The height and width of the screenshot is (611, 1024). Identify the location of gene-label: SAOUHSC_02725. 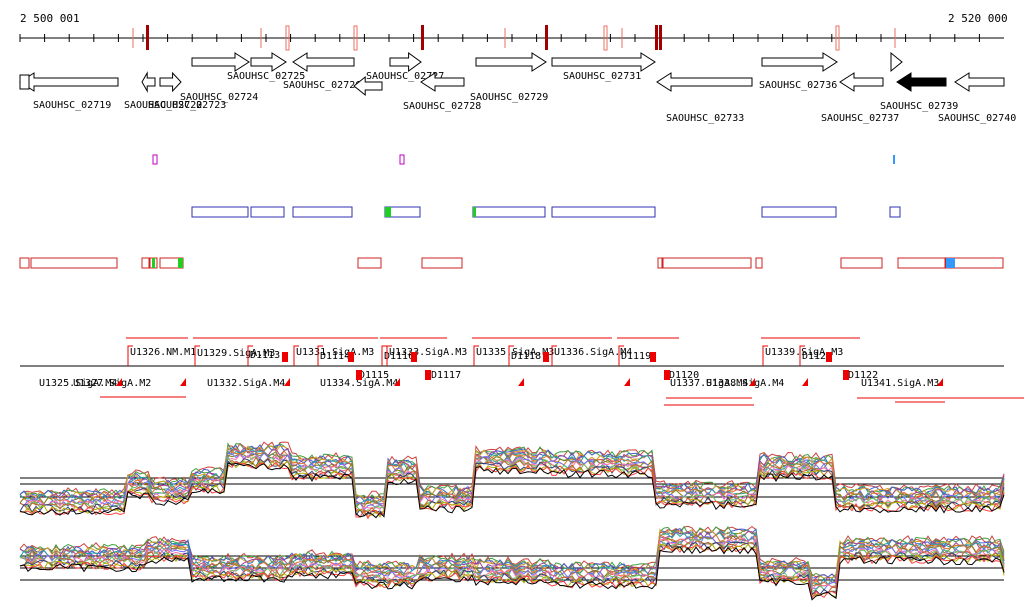
(266, 76).